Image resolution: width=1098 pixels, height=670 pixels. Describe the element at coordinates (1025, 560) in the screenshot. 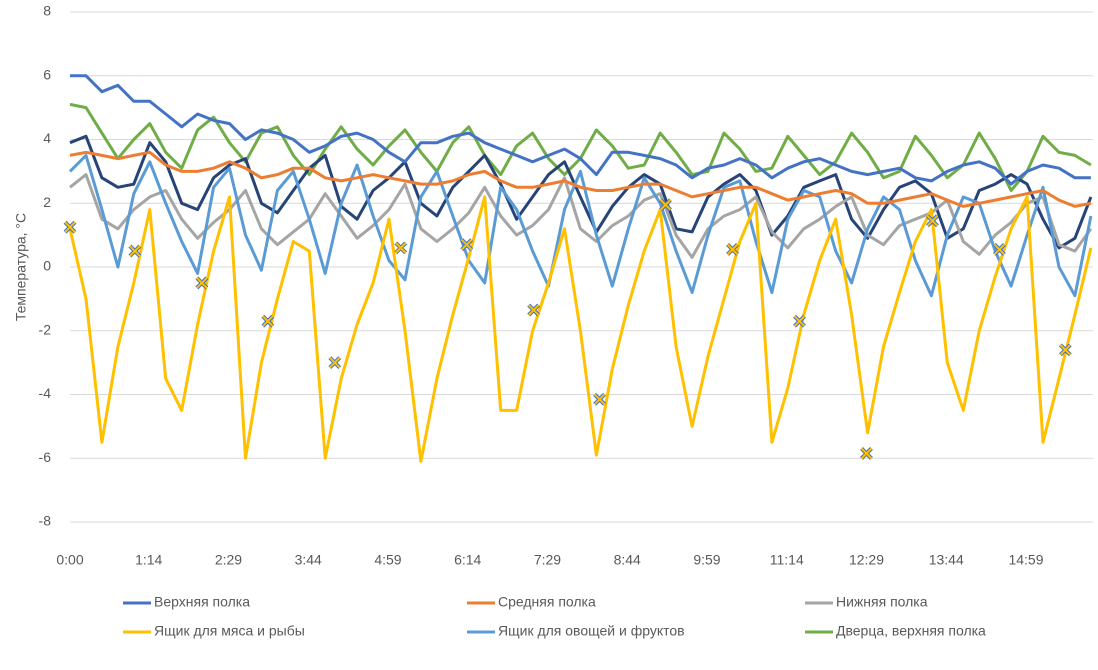

I see `x-tick-label: 14:59` at that location.